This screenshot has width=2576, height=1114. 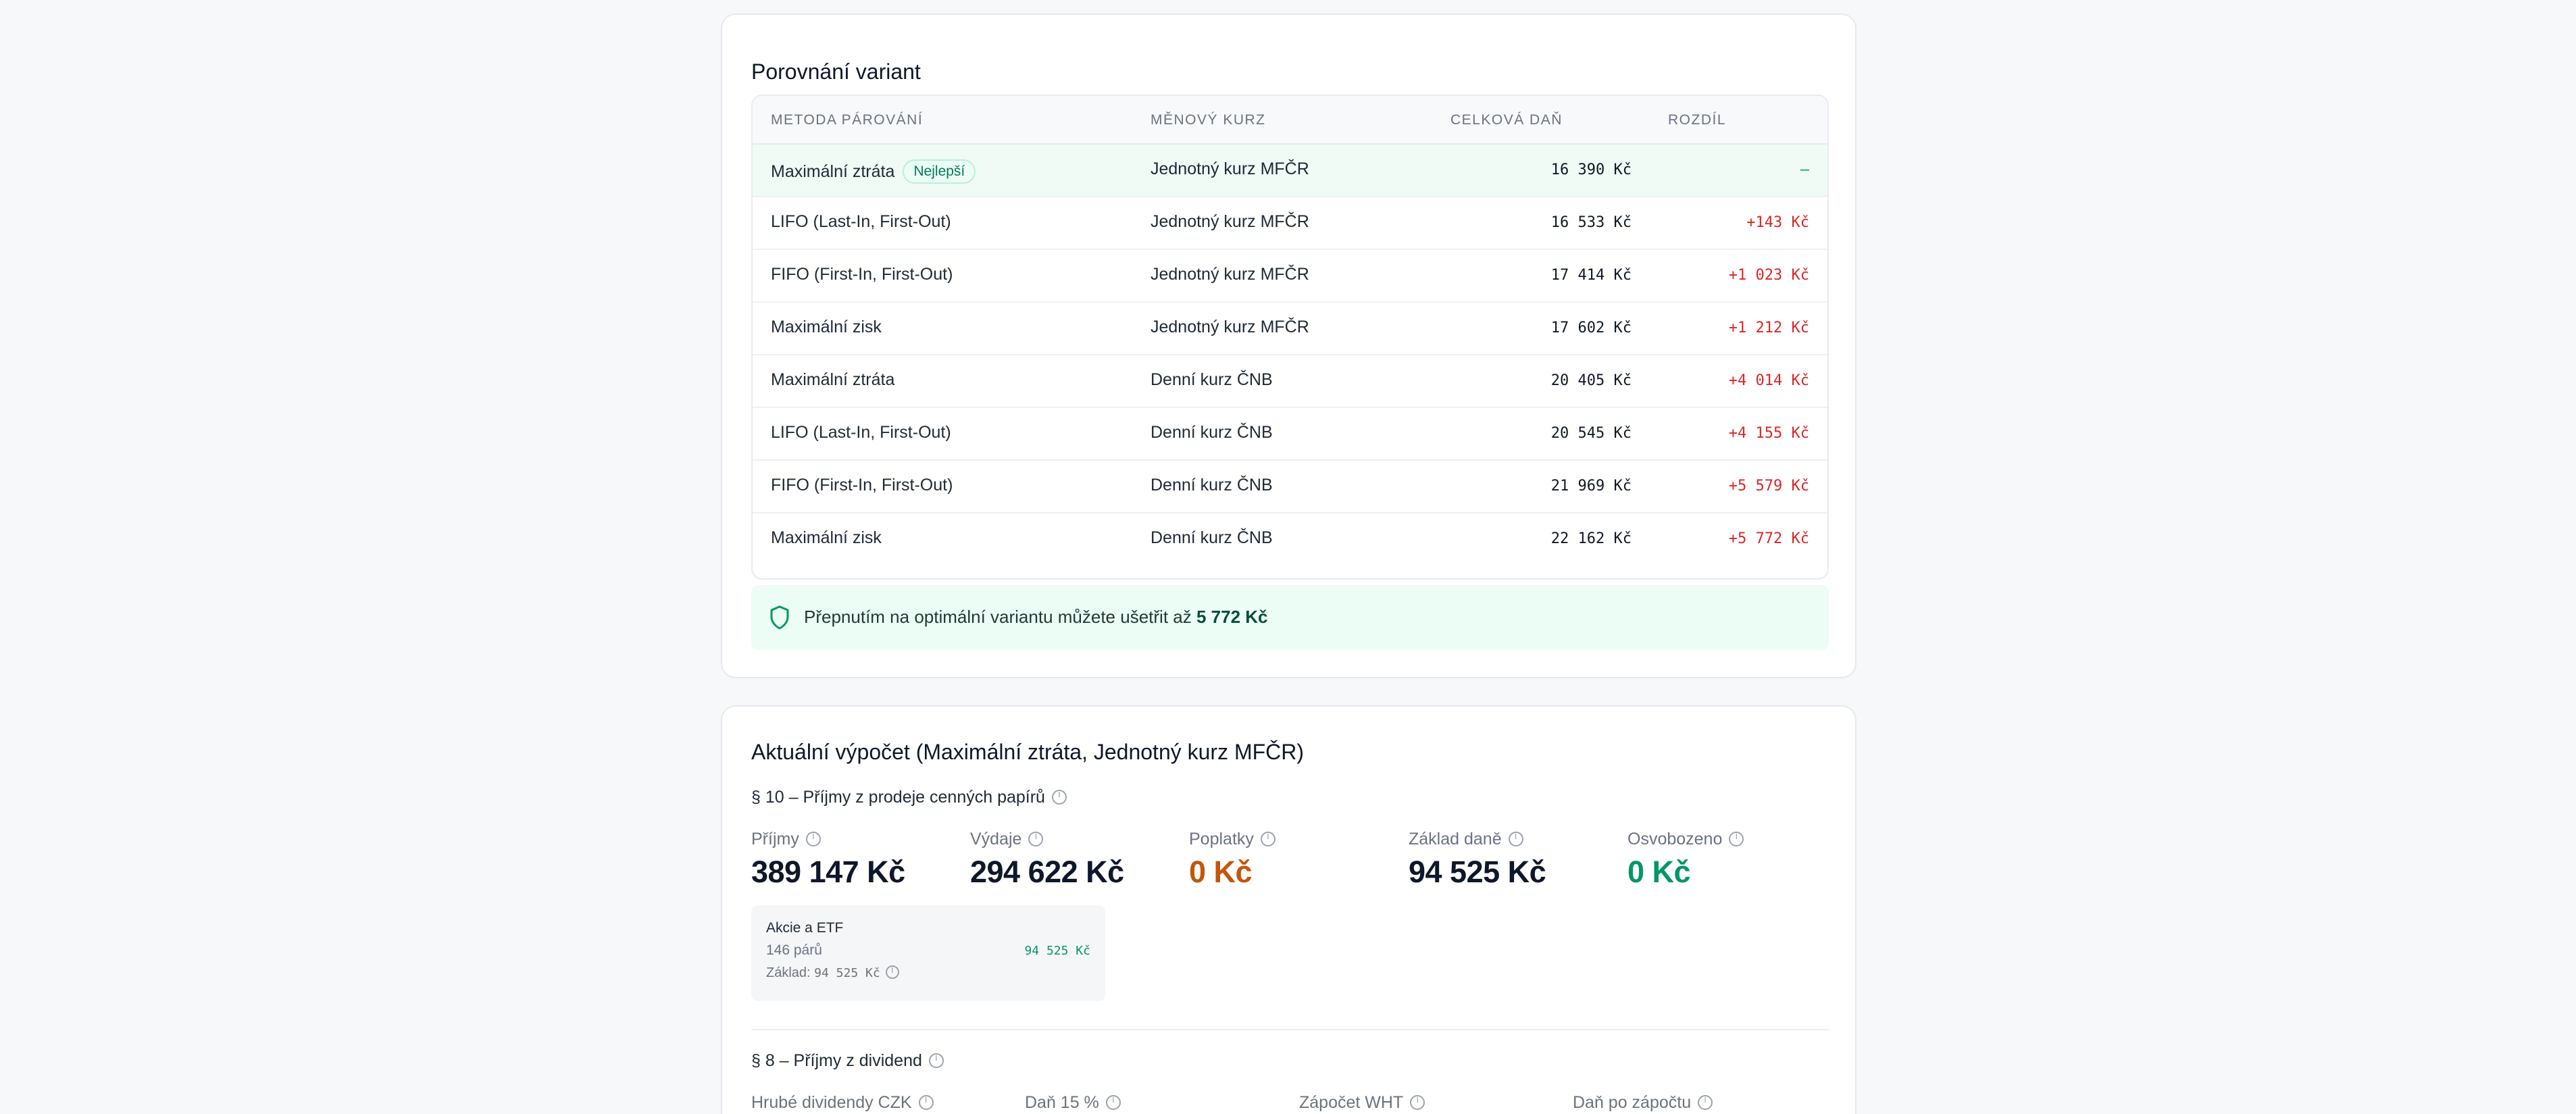 What do you see at coordinates (788, 972) in the screenshot?
I see `mini-base-label: Základ:` at bounding box center [788, 972].